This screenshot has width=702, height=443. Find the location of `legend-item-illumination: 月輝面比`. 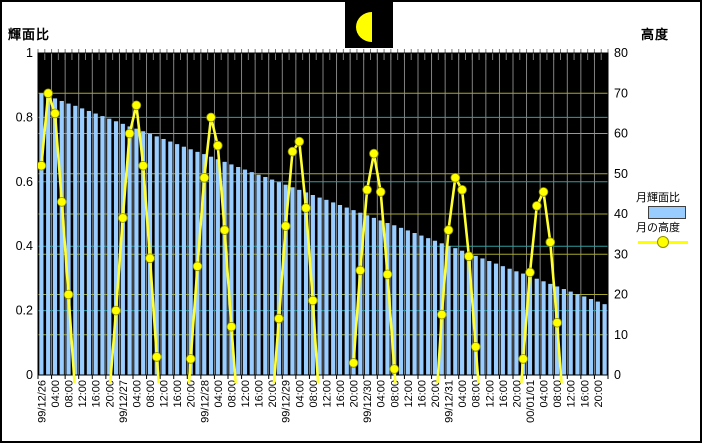

legend-item-illumination: 月輝面比 is located at coordinates (668, 205).